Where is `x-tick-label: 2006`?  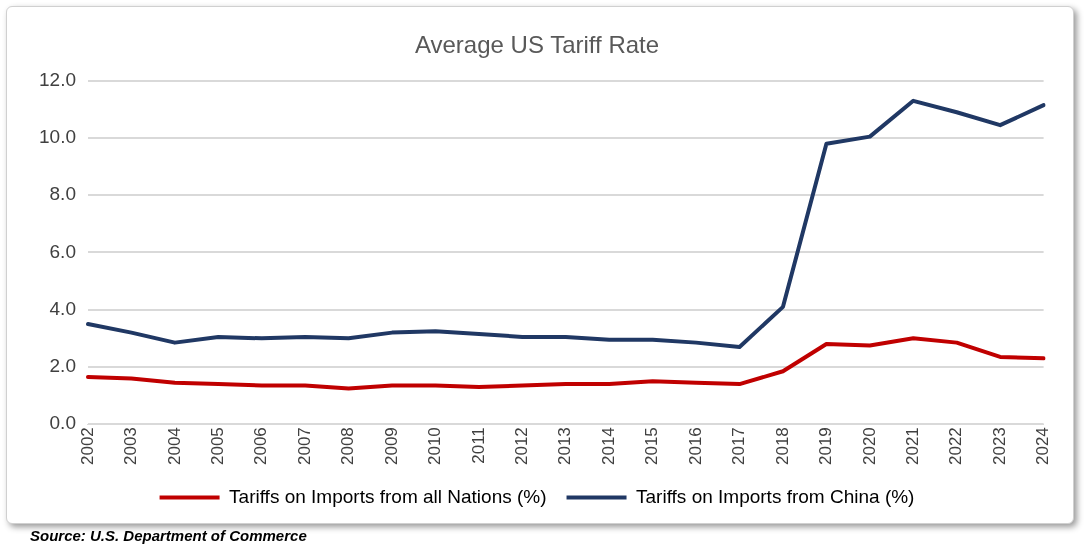
x-tick-label: 2006 is located at coordinates (261, 446).